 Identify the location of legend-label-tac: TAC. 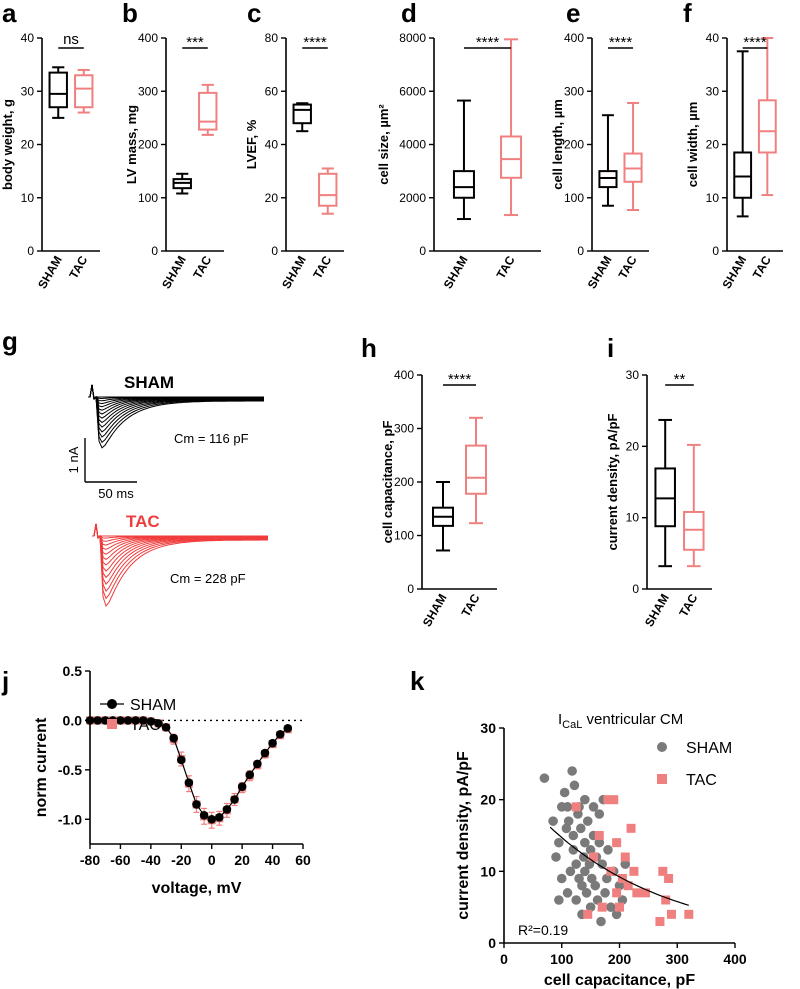
(701, 780).